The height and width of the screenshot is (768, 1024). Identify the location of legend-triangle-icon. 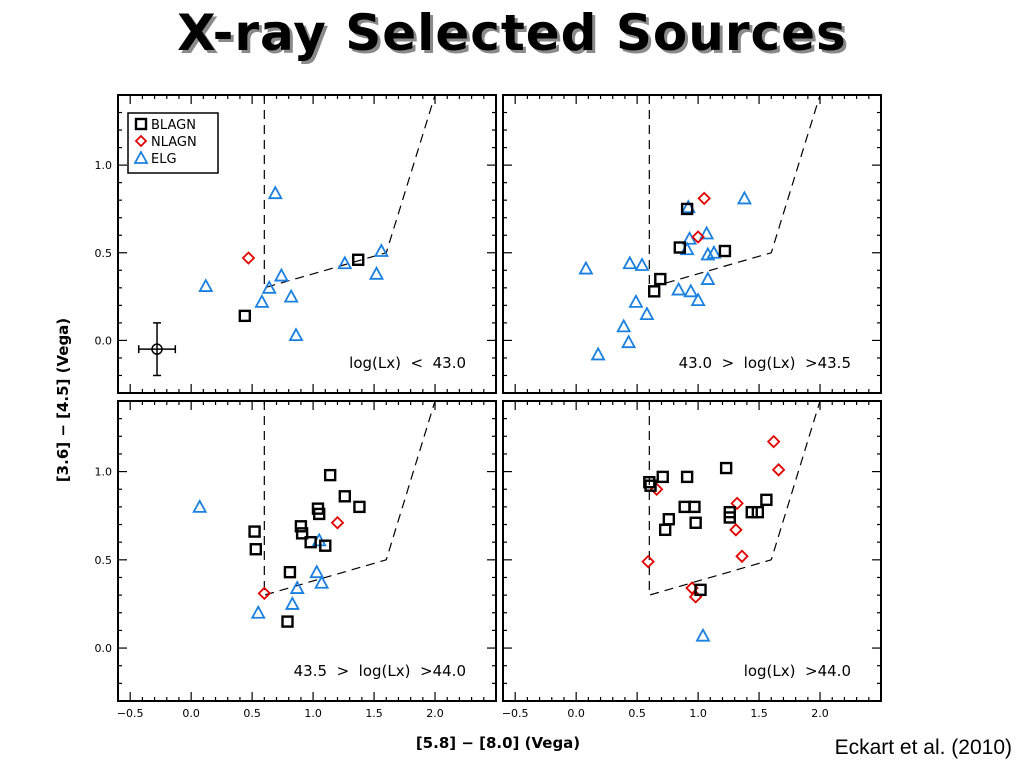
(141, 157).